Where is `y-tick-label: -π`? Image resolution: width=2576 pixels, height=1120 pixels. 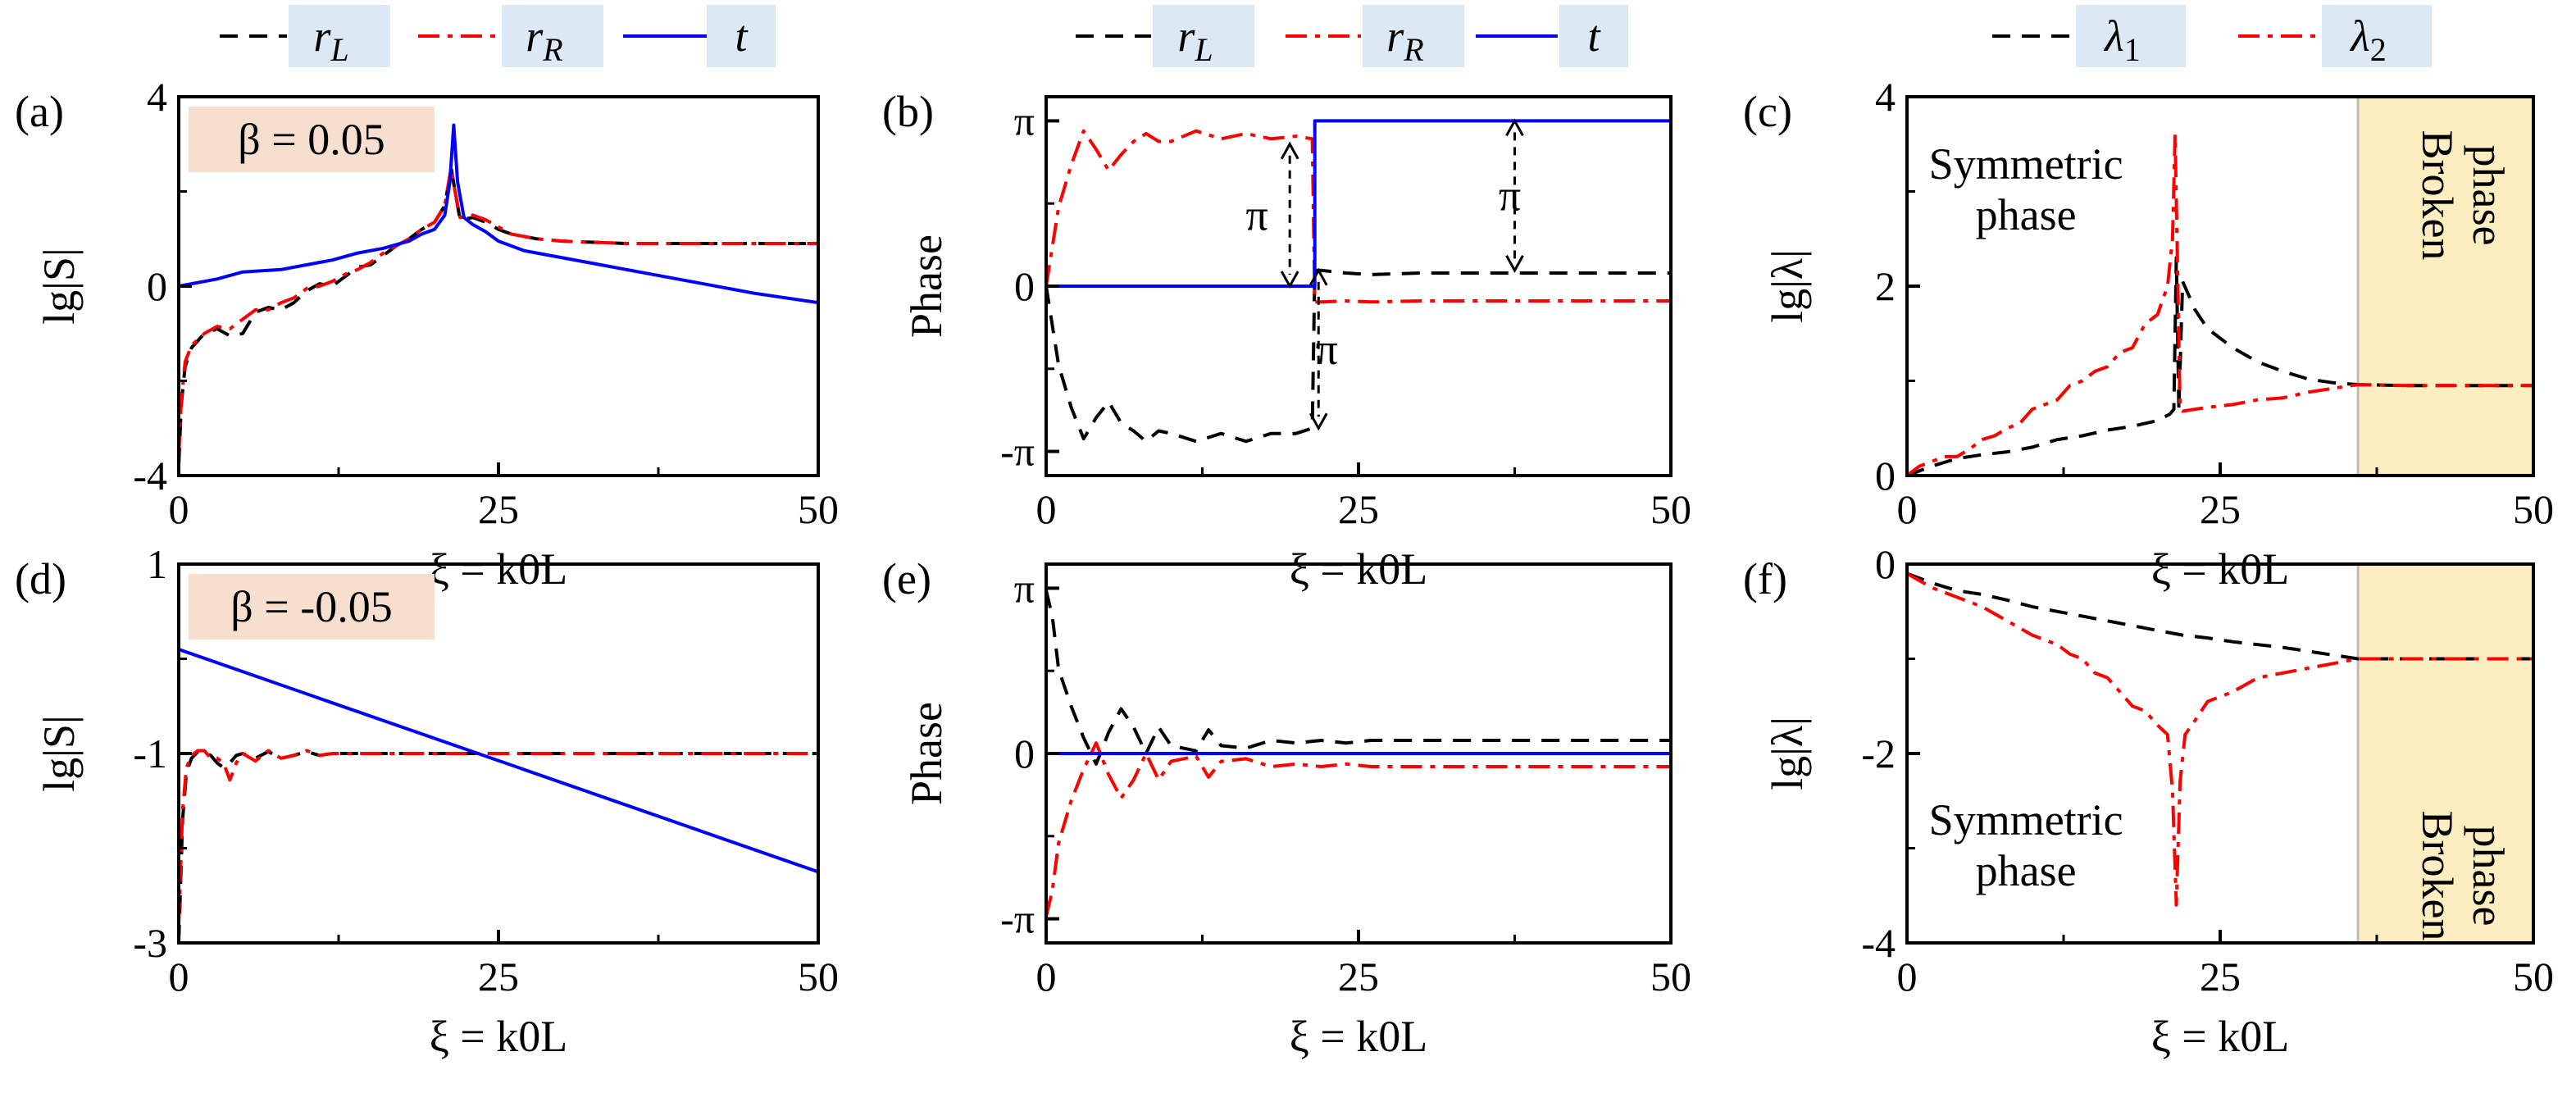 y-tick-label: -π is located at coordinates (1018, 452).